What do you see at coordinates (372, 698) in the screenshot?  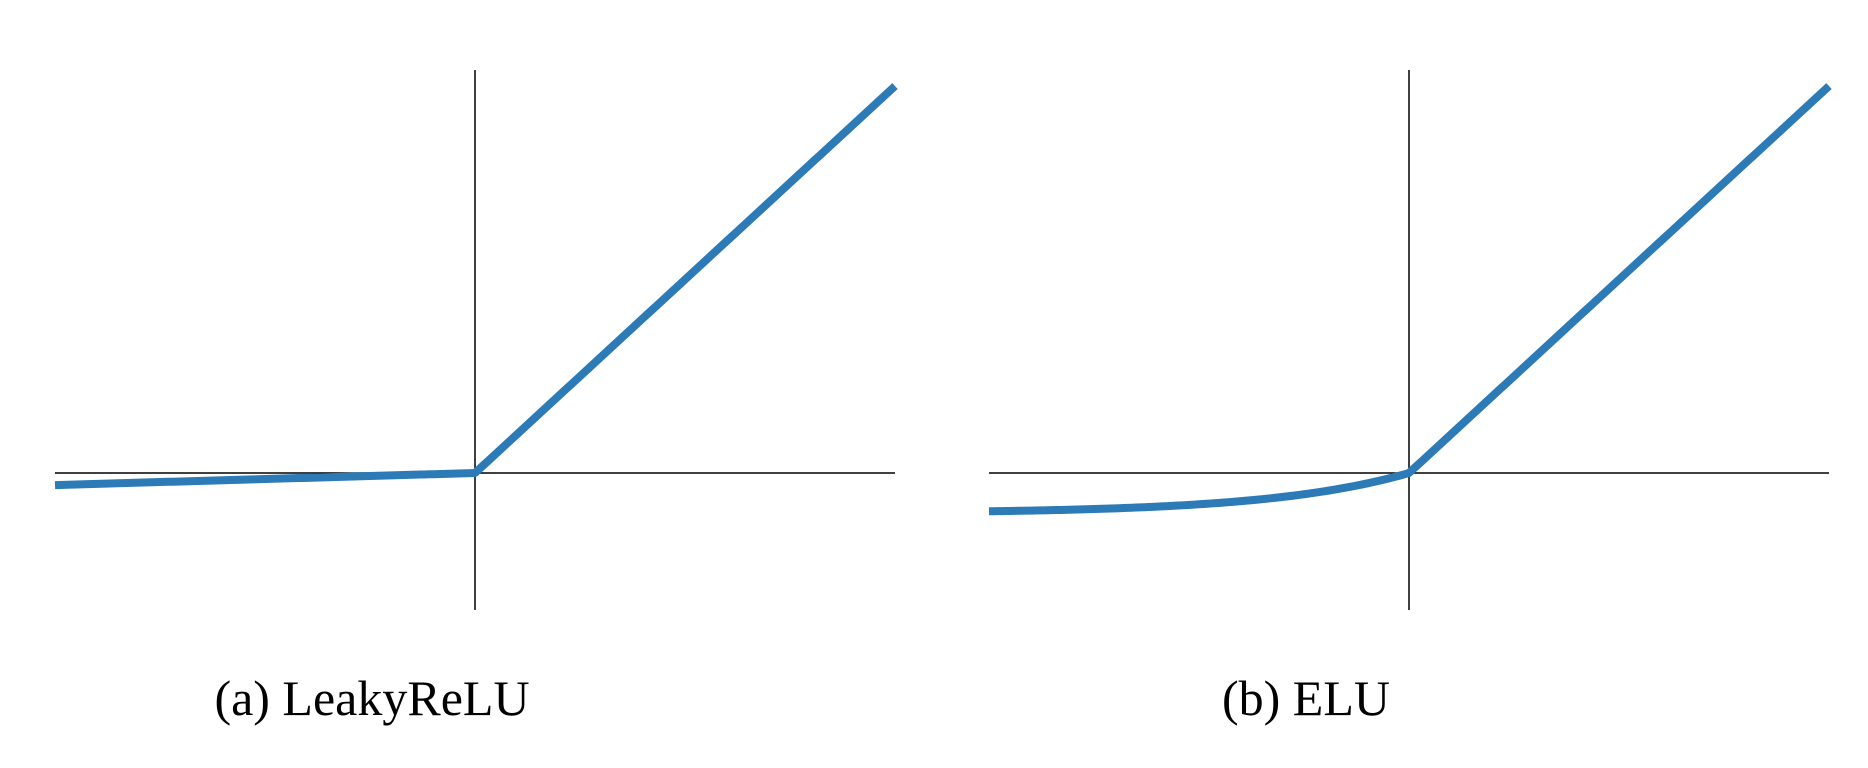 I see `caption-leakyrelu: (a) LeakyReLU` at bounding box center [372, 698].